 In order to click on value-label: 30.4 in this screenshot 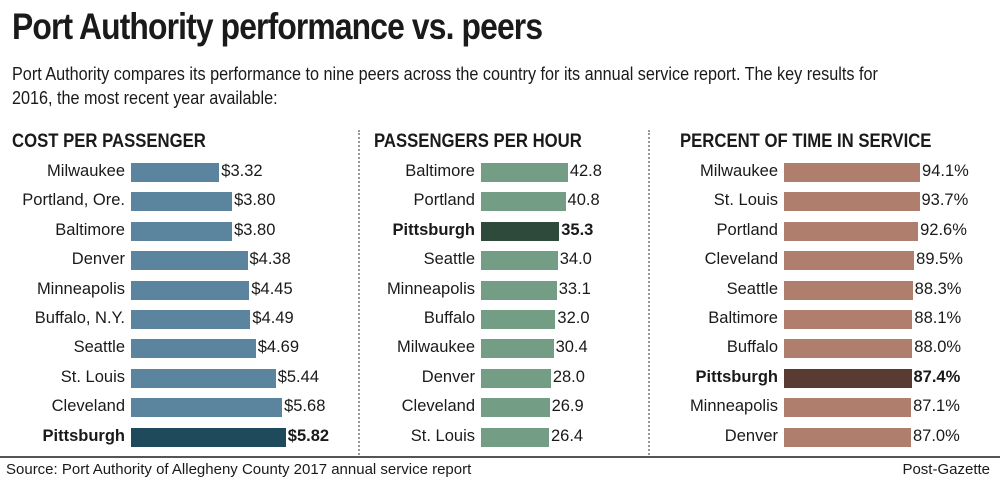, I will do `click(571, 347)`.